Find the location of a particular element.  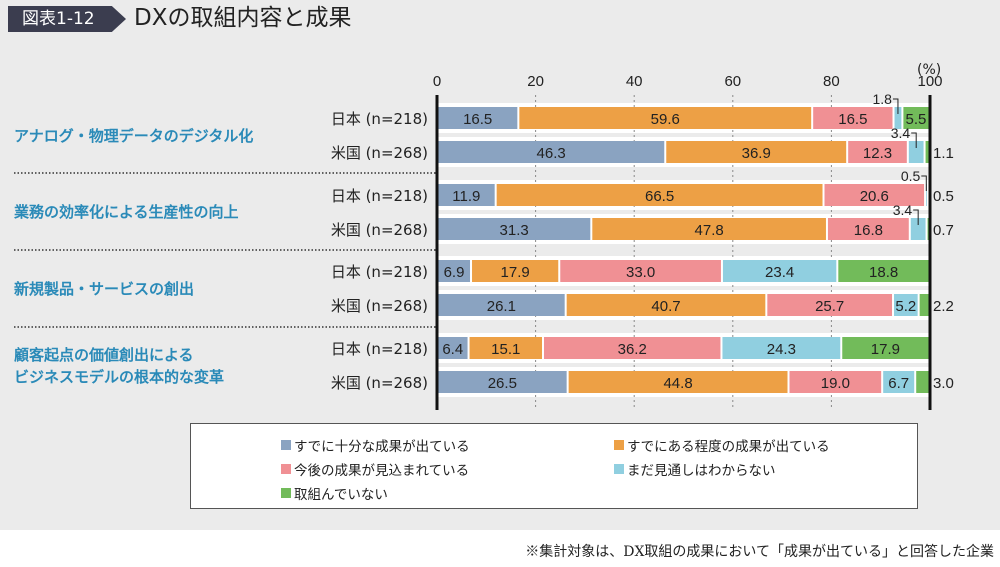

data-label: 24.3 is located at coordinates (781, 349).